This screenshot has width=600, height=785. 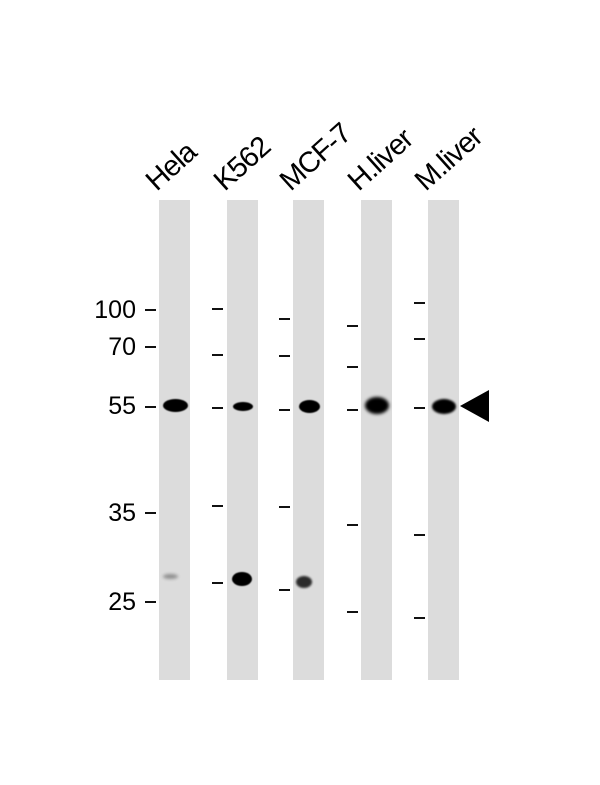 I want to click on lane-h-liver, so click(x=376, y=440).